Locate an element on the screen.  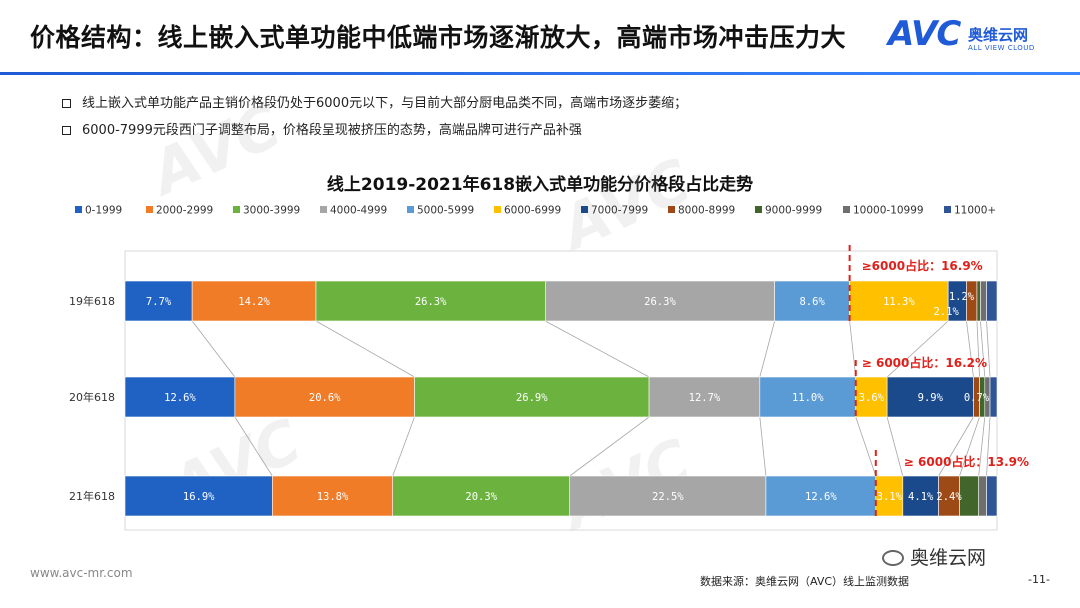
legend-label: 10000-10999 is located at coordinates (888, 211).